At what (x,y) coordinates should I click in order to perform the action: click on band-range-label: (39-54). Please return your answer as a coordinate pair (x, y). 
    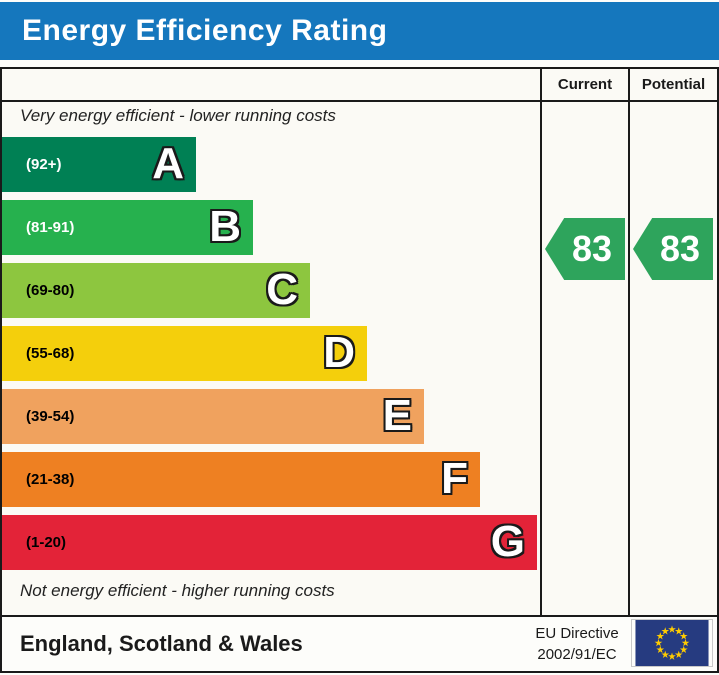
    Looking at the image, I should click on (50, 416).